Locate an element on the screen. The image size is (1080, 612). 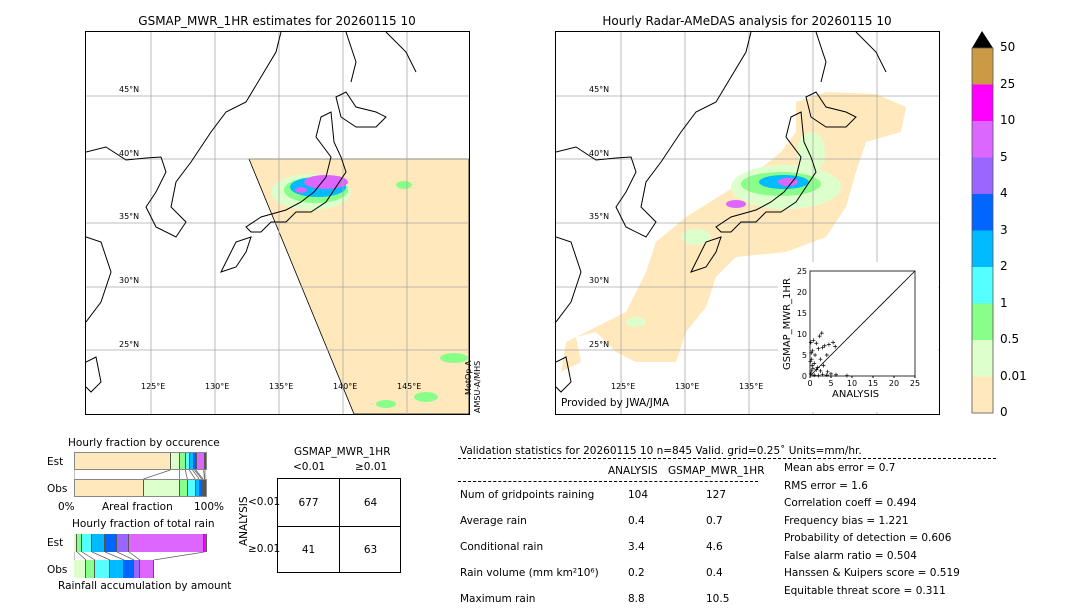
sensor-label-1: MetOp-A is located at coordinates (468, 377).